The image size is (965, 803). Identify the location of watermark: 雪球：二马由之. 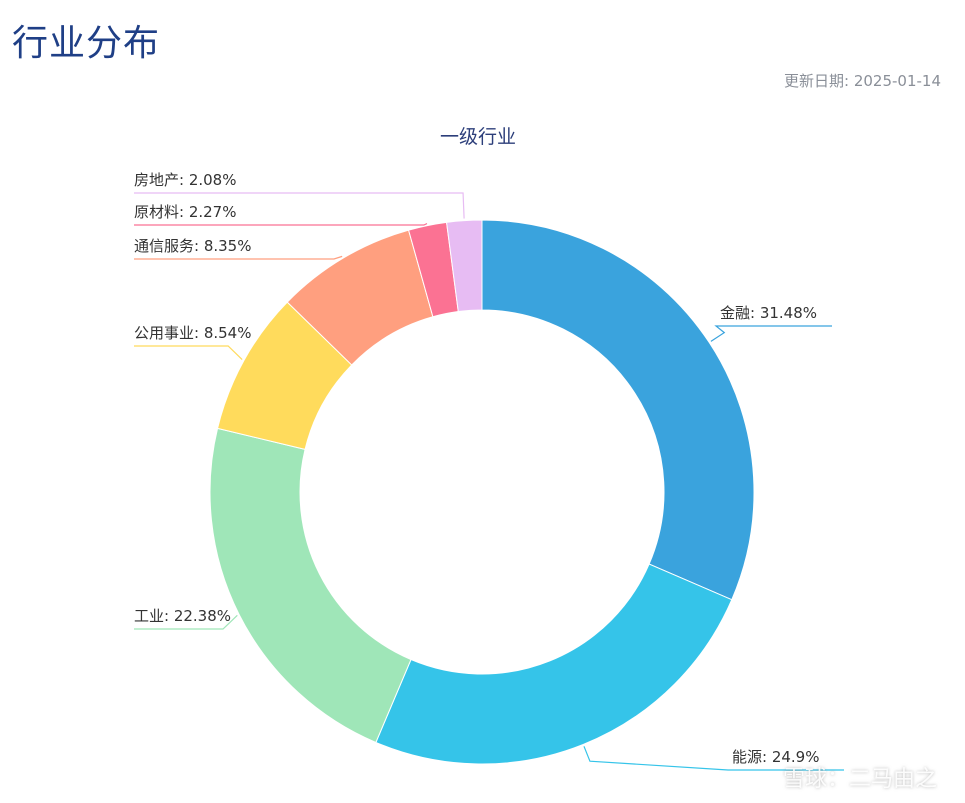
(859, 779).